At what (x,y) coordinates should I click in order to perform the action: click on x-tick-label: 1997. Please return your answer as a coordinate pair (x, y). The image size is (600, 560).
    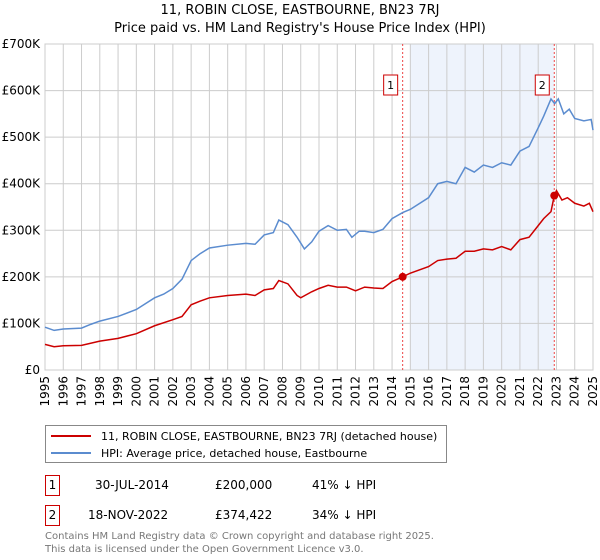
    Looking at the image, I should click on (82, 391).